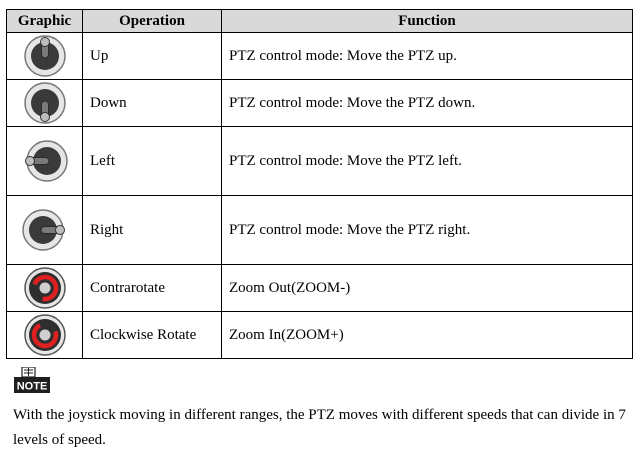 The width and height of the screenshot is (641, 453). I want to click on note-icon-label: NOTE, so click(32, 387).